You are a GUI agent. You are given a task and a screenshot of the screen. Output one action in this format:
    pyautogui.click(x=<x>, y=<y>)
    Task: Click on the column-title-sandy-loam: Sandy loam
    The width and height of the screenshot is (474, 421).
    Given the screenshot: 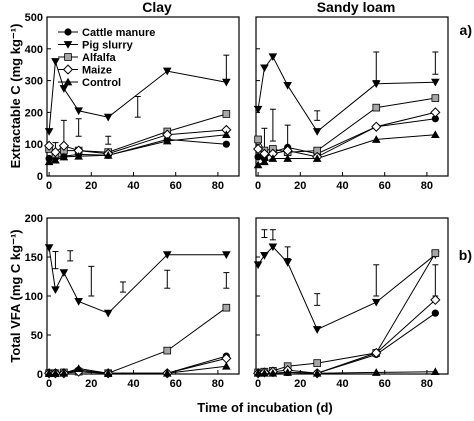 What is the action you would take?
    pyautogui.click(x=356, y=7)
    